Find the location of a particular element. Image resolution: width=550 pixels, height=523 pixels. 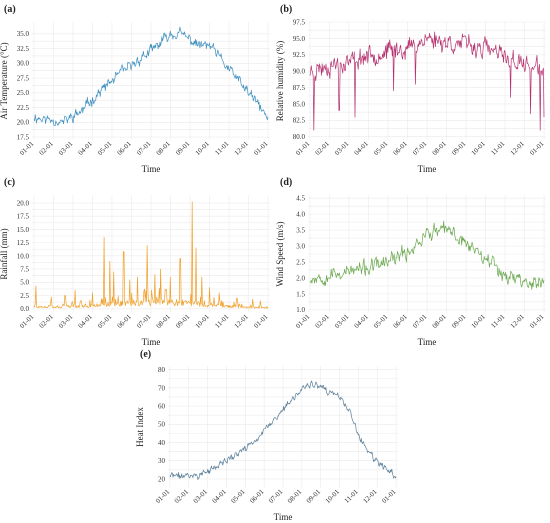

panel-label-c: (c) is located at coordinates (9, 182).